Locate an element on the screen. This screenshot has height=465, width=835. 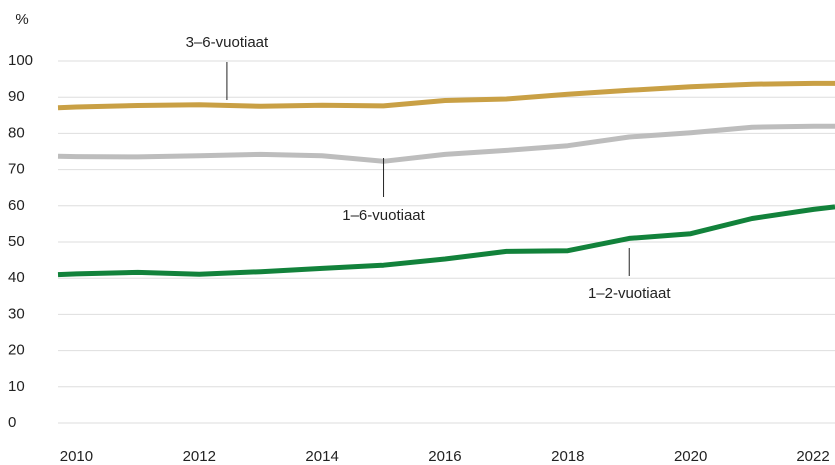
y-tick-label: 40 is located at coordinates (16, 277).